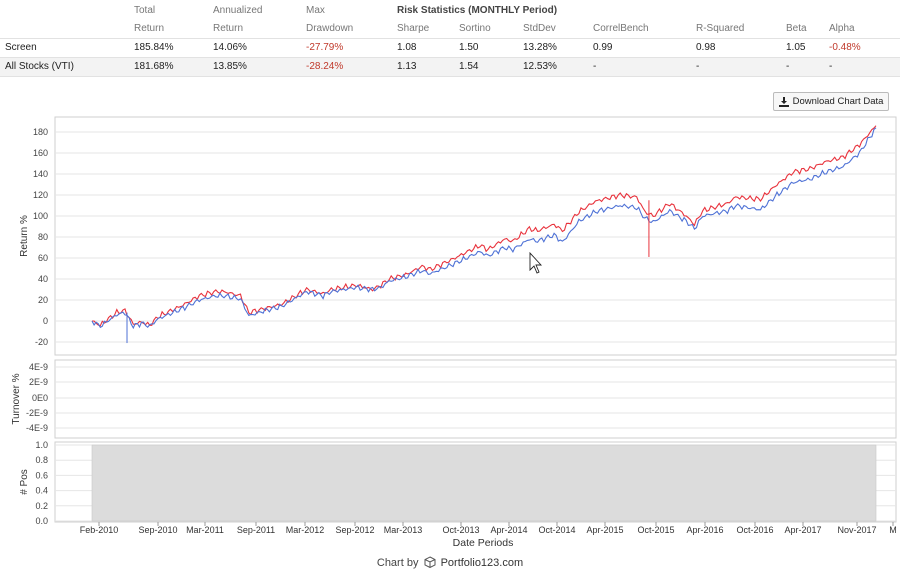 Image resolution: width=900 pixels, height=572 pixels. Describe the element at coordinates (469, 66) in the screenshot. I see `sortino-value: 1.54` at that location.